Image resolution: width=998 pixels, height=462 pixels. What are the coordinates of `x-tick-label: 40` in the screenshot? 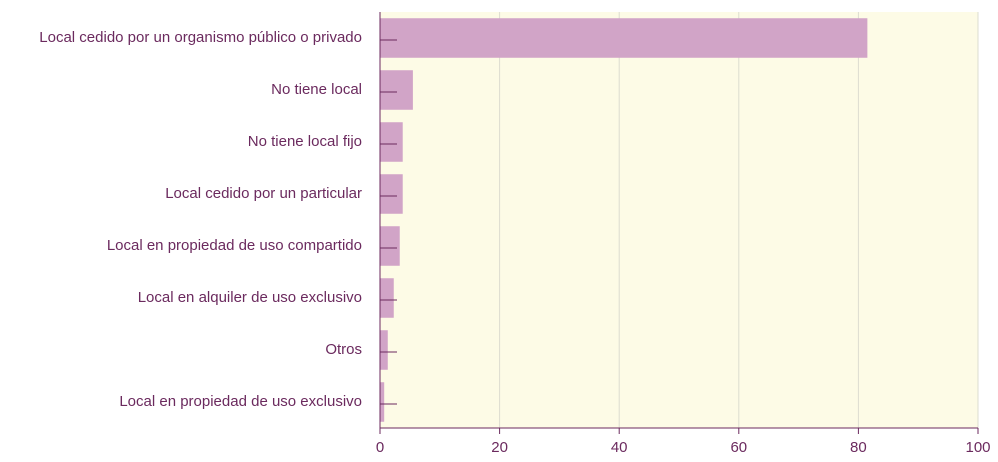 It's located at (619, 447).